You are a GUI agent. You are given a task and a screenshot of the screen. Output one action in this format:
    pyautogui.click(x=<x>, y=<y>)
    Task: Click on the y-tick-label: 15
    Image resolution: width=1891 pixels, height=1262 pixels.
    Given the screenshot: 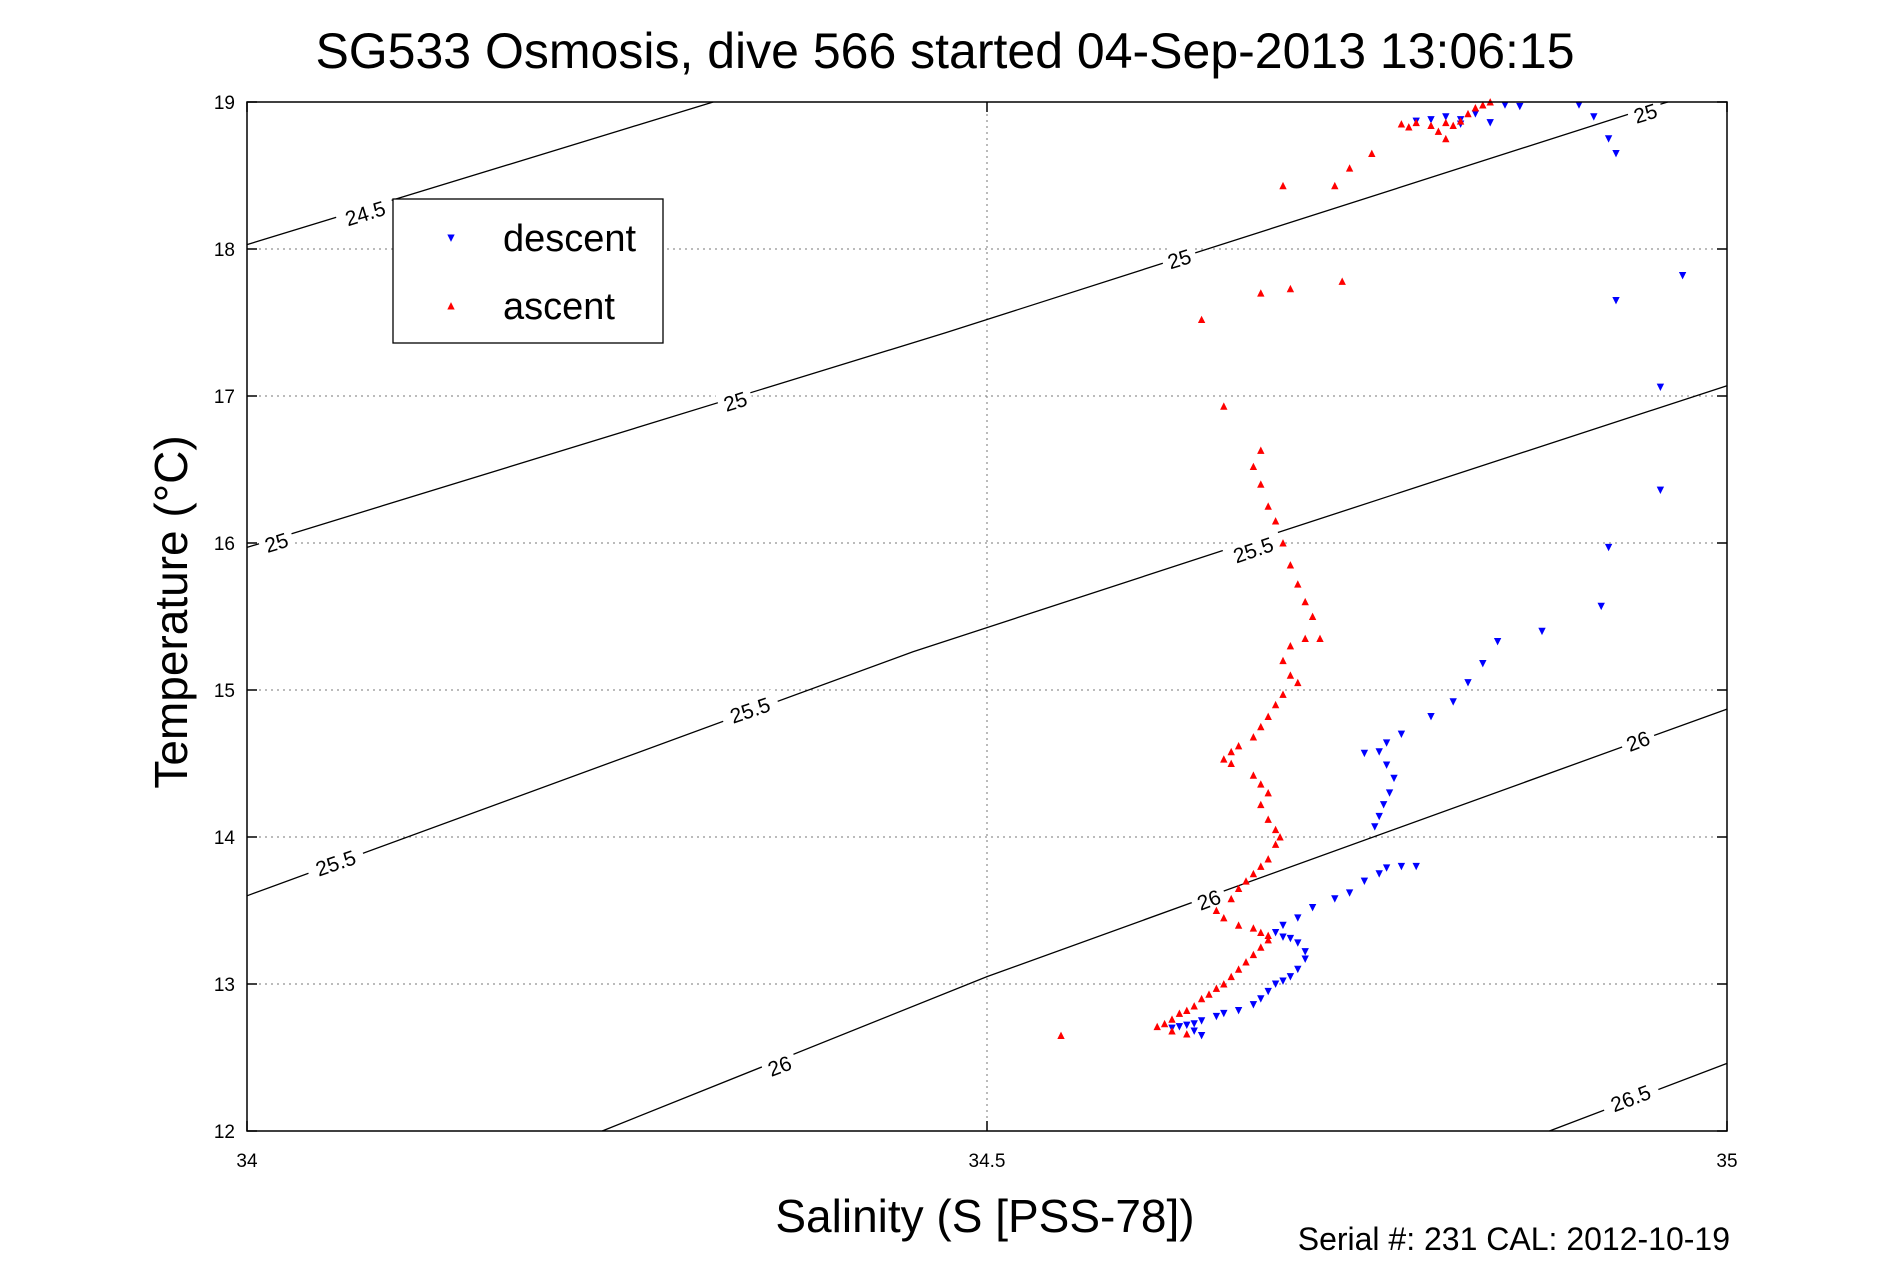 What is the action you would take?
    pyautogui.click(x=224, y=691)
    